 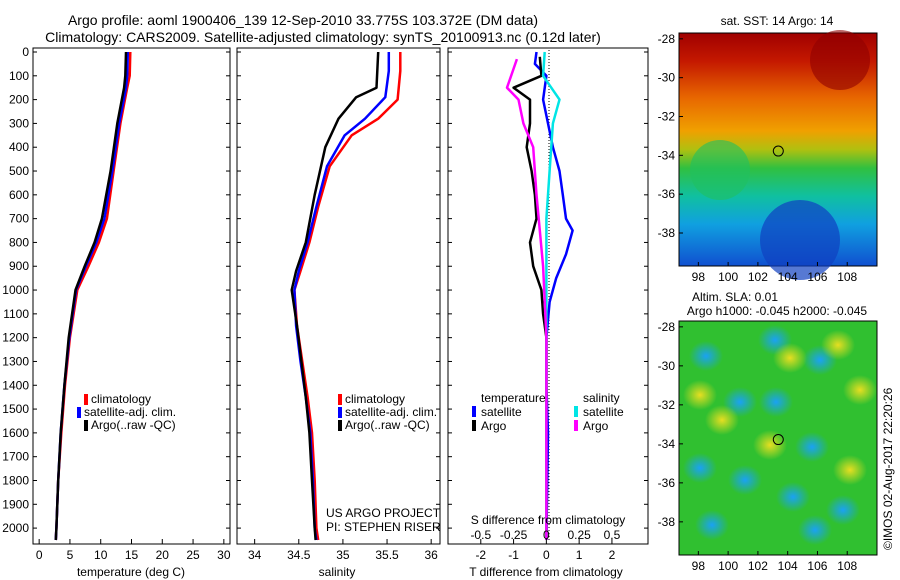 I want to click on depth-tick-label: 1600, so click(x=15, y=433).